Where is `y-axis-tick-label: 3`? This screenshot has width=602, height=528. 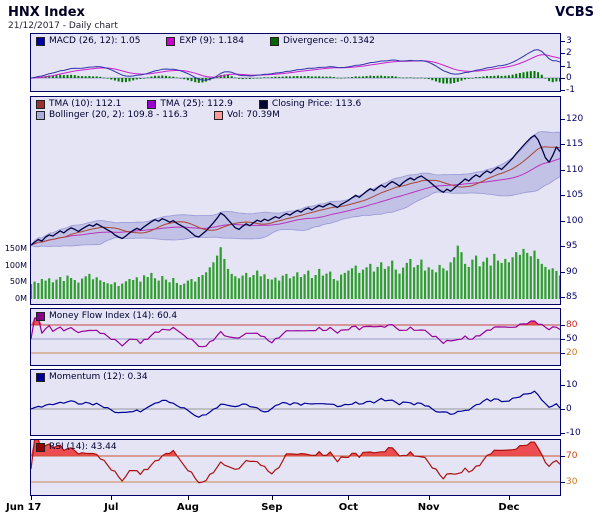
y-axis-tick-label: 3 is located at coordinates (569, 41).